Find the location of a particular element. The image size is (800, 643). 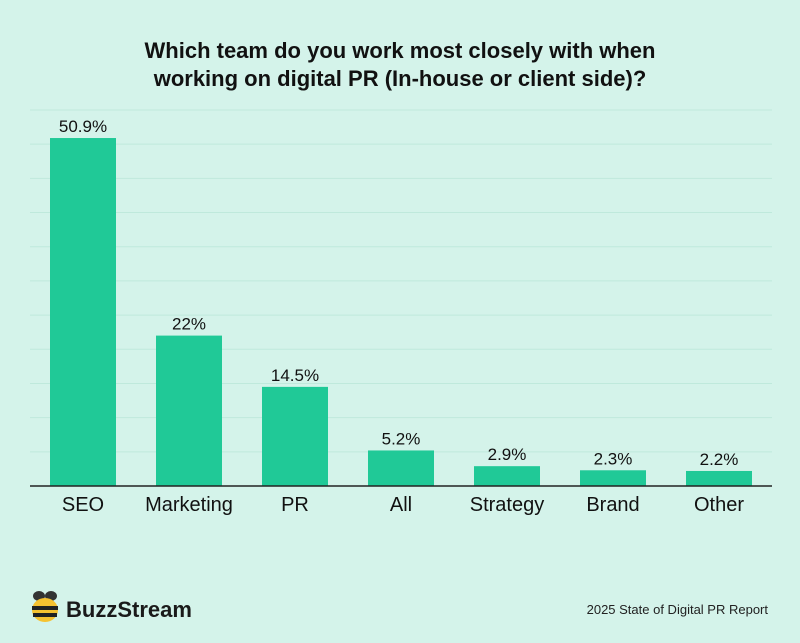

buzzstream-logo: BuzzStream is located at coordinates (111, 609).